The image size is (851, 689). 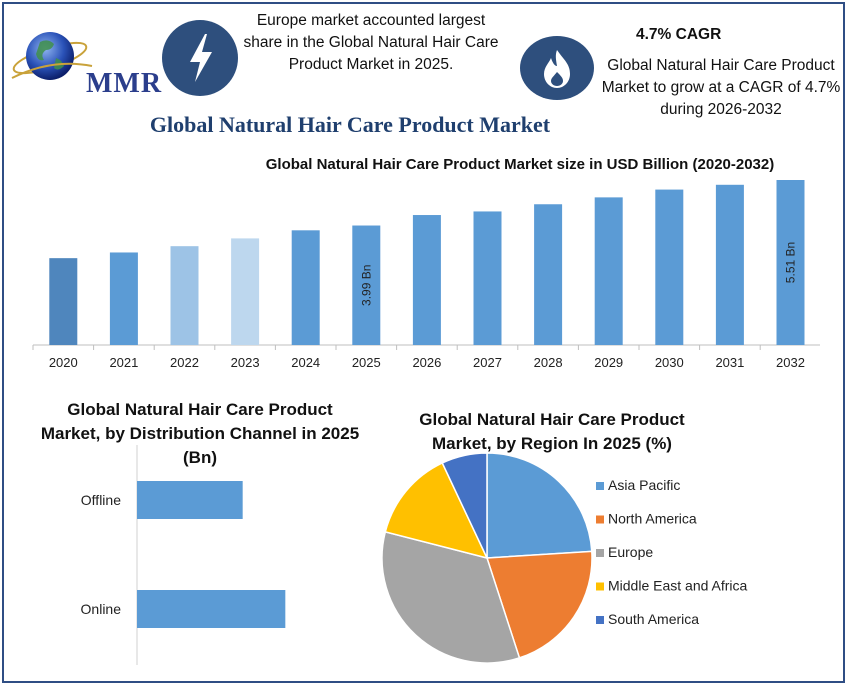 I want to click on lightning-icon, so click(x=200, y=58).